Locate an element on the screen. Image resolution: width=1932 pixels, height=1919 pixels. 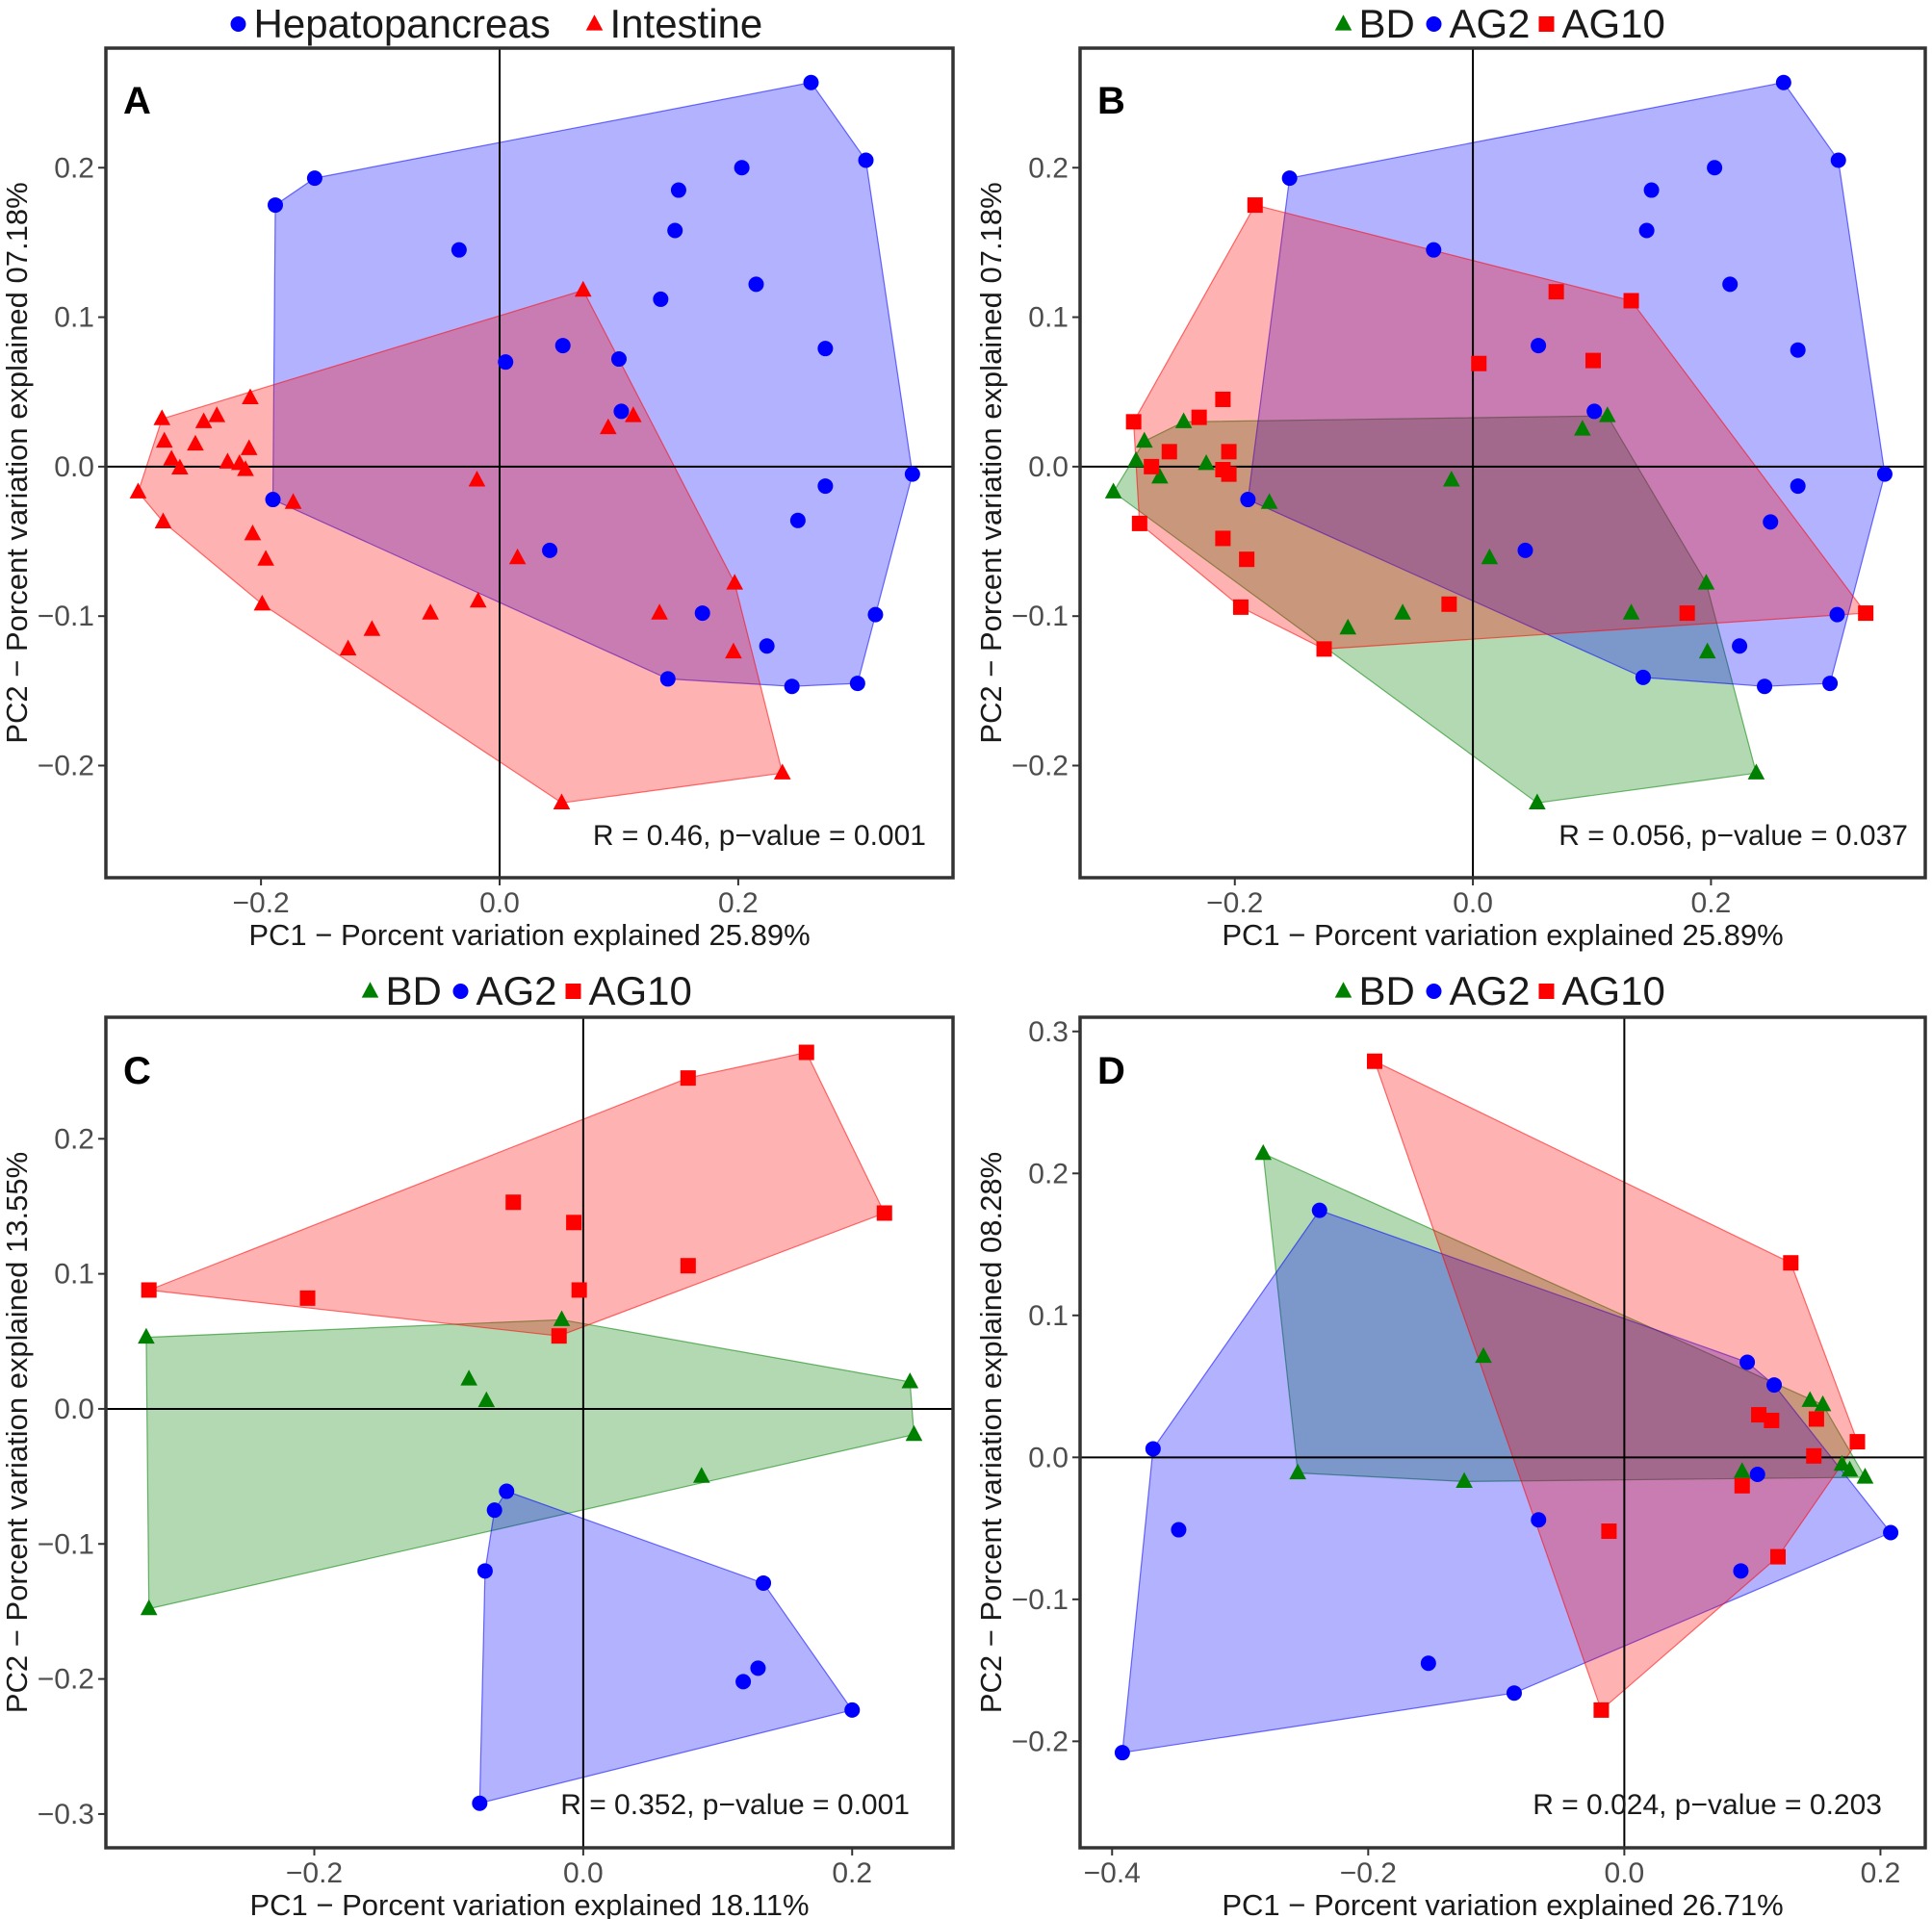
panel-letter: A is located at coordinates (137, 101).